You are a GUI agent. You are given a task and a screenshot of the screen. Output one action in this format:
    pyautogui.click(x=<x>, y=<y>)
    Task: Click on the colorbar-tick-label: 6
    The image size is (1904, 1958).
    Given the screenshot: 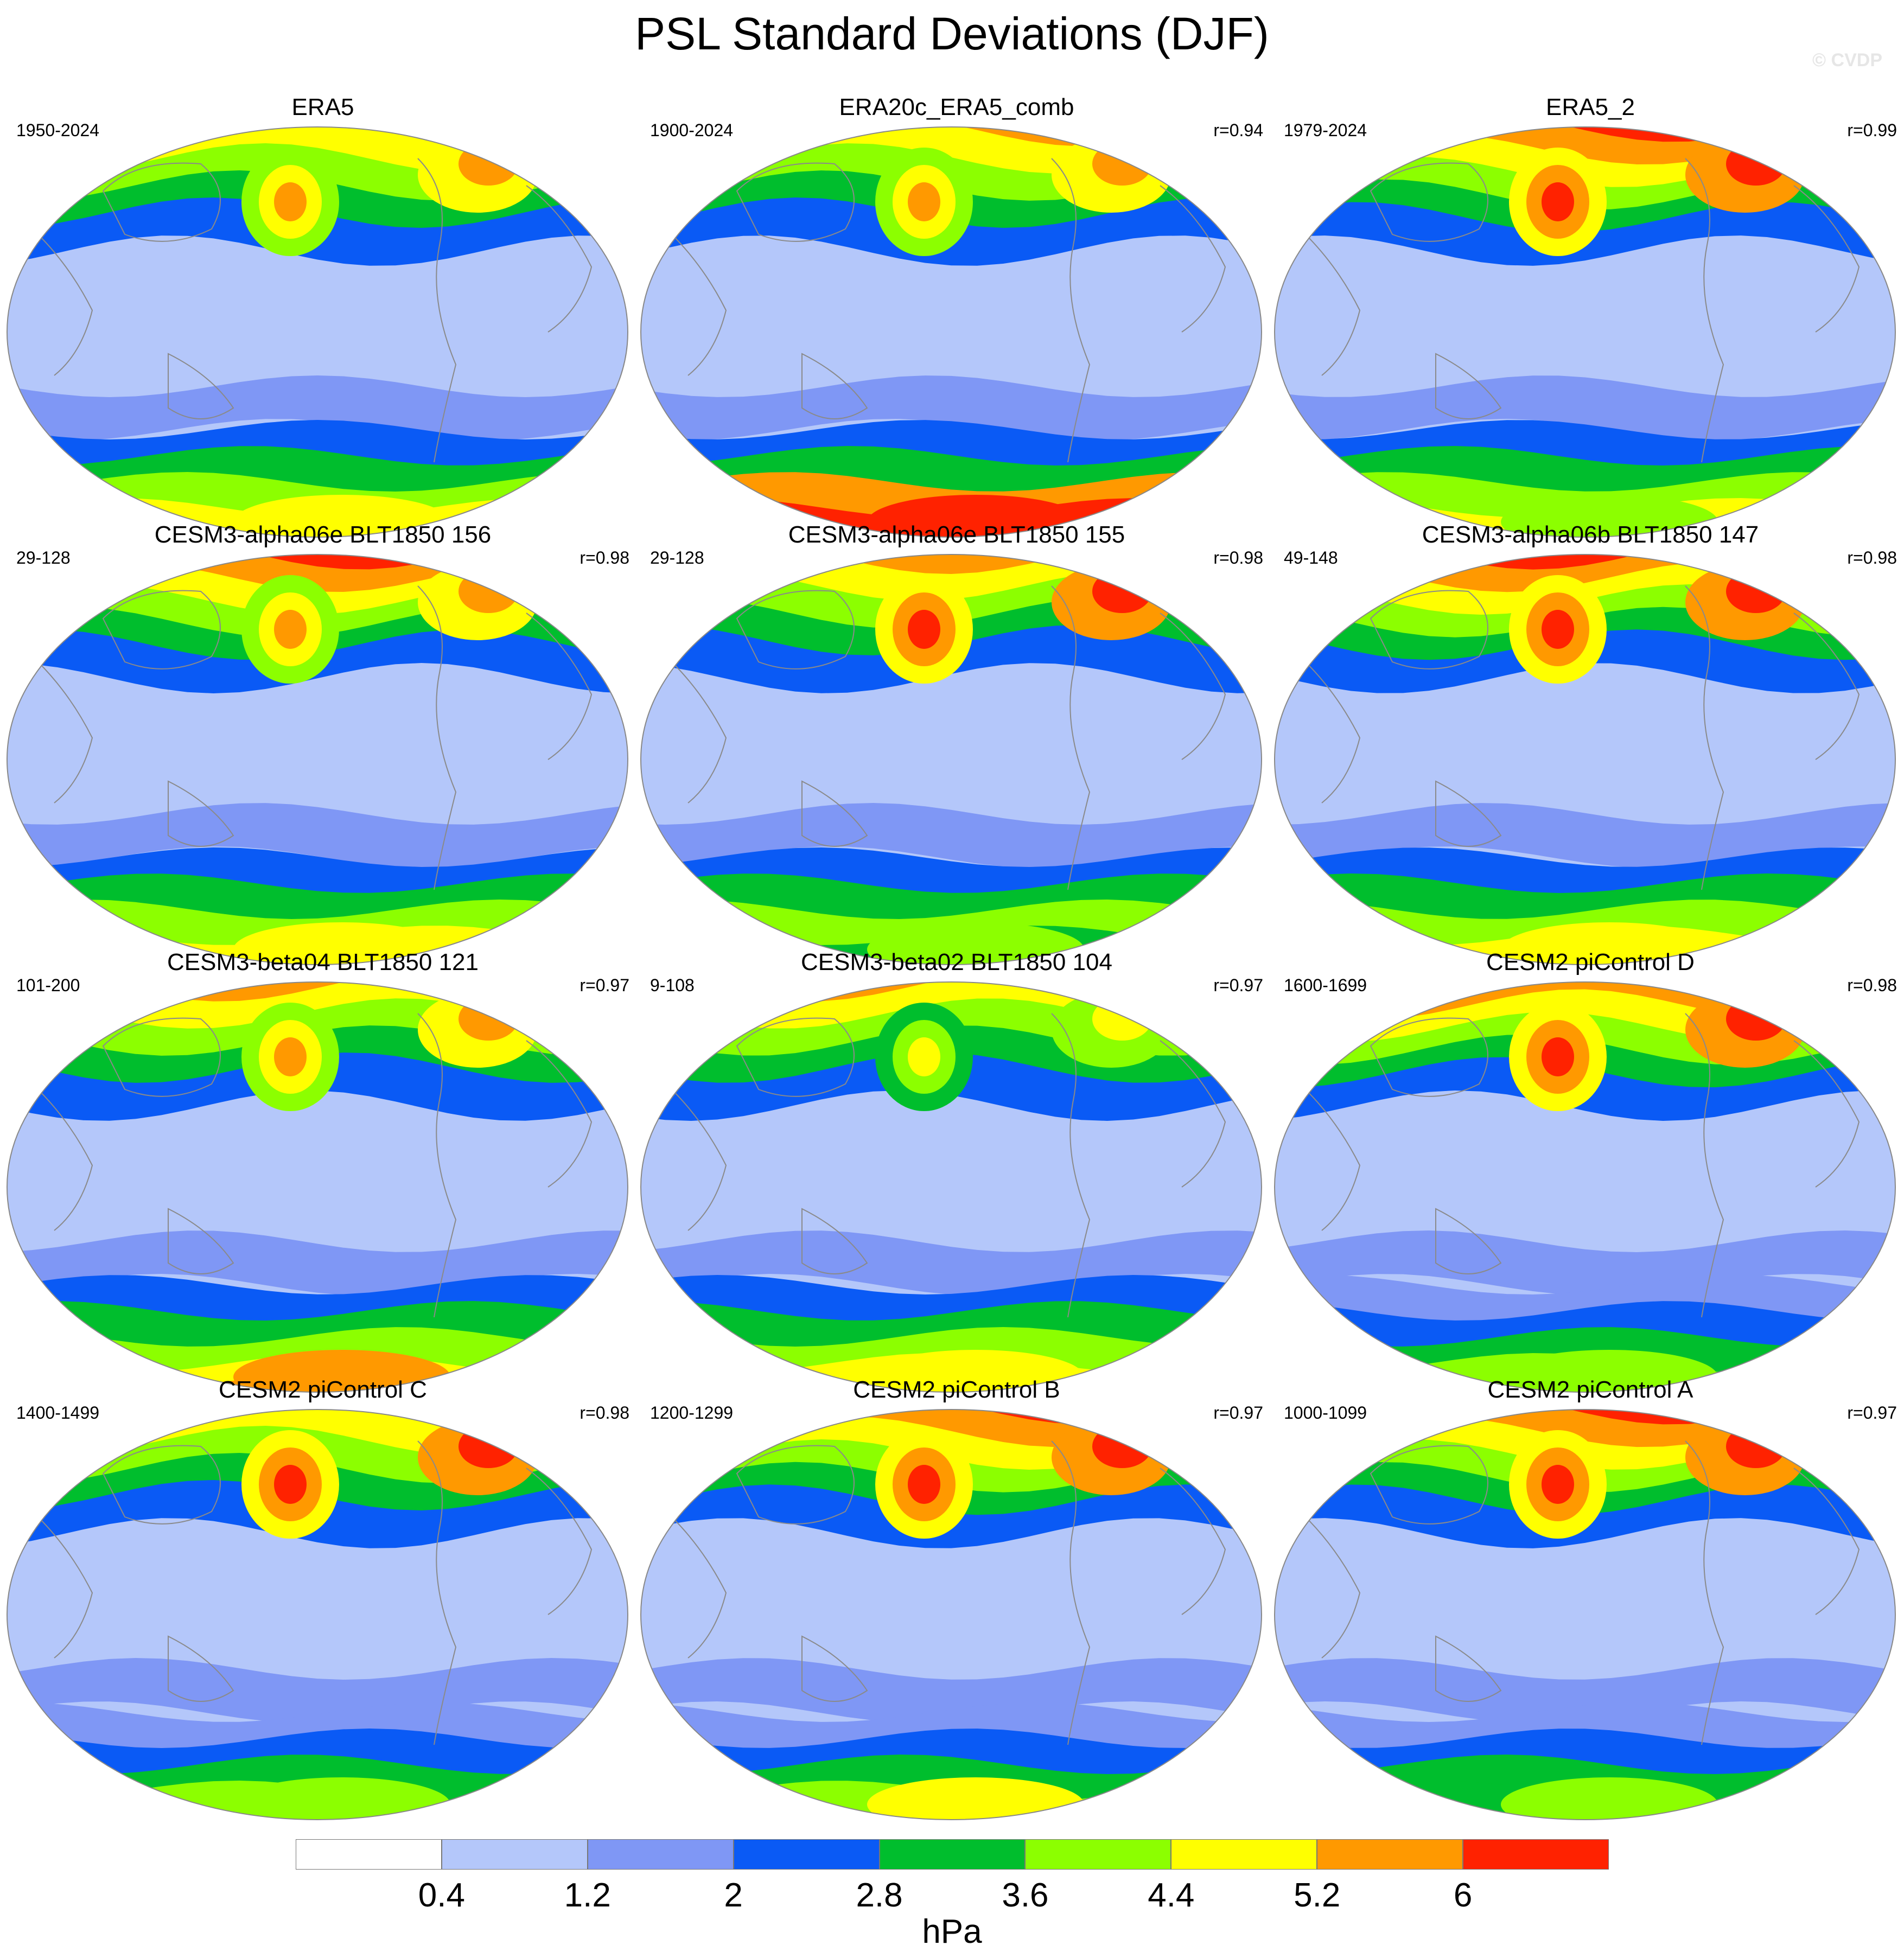 What is the action you would take?
    pyautogui.click(x=1463, y=1895)
    